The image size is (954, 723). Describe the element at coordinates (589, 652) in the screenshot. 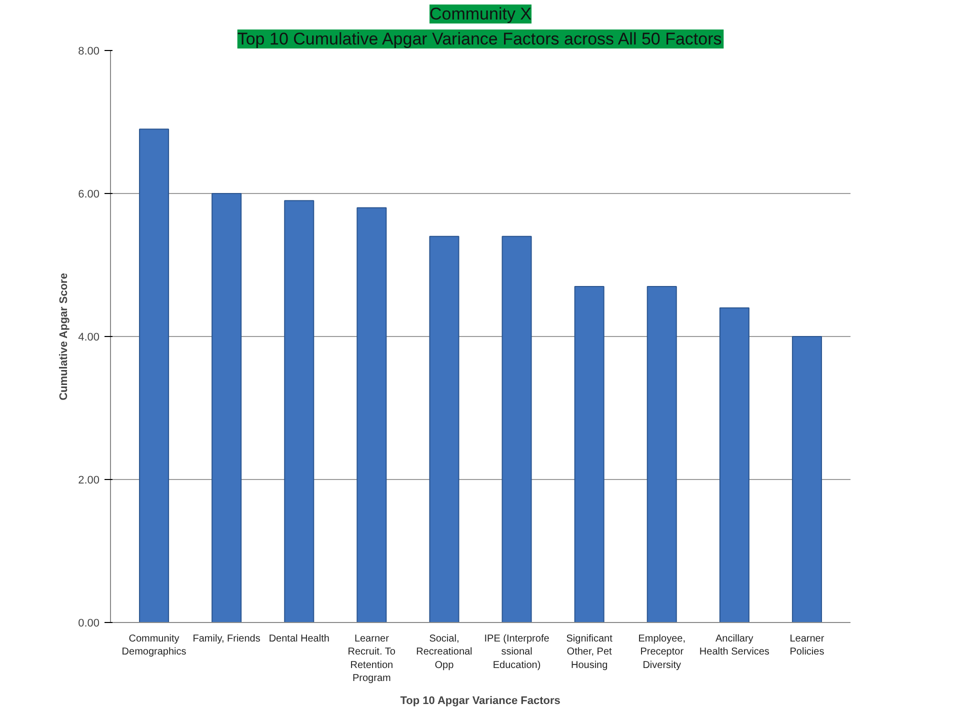

I see `x-tick-label: Significant Other, Pet Housing` at that location.